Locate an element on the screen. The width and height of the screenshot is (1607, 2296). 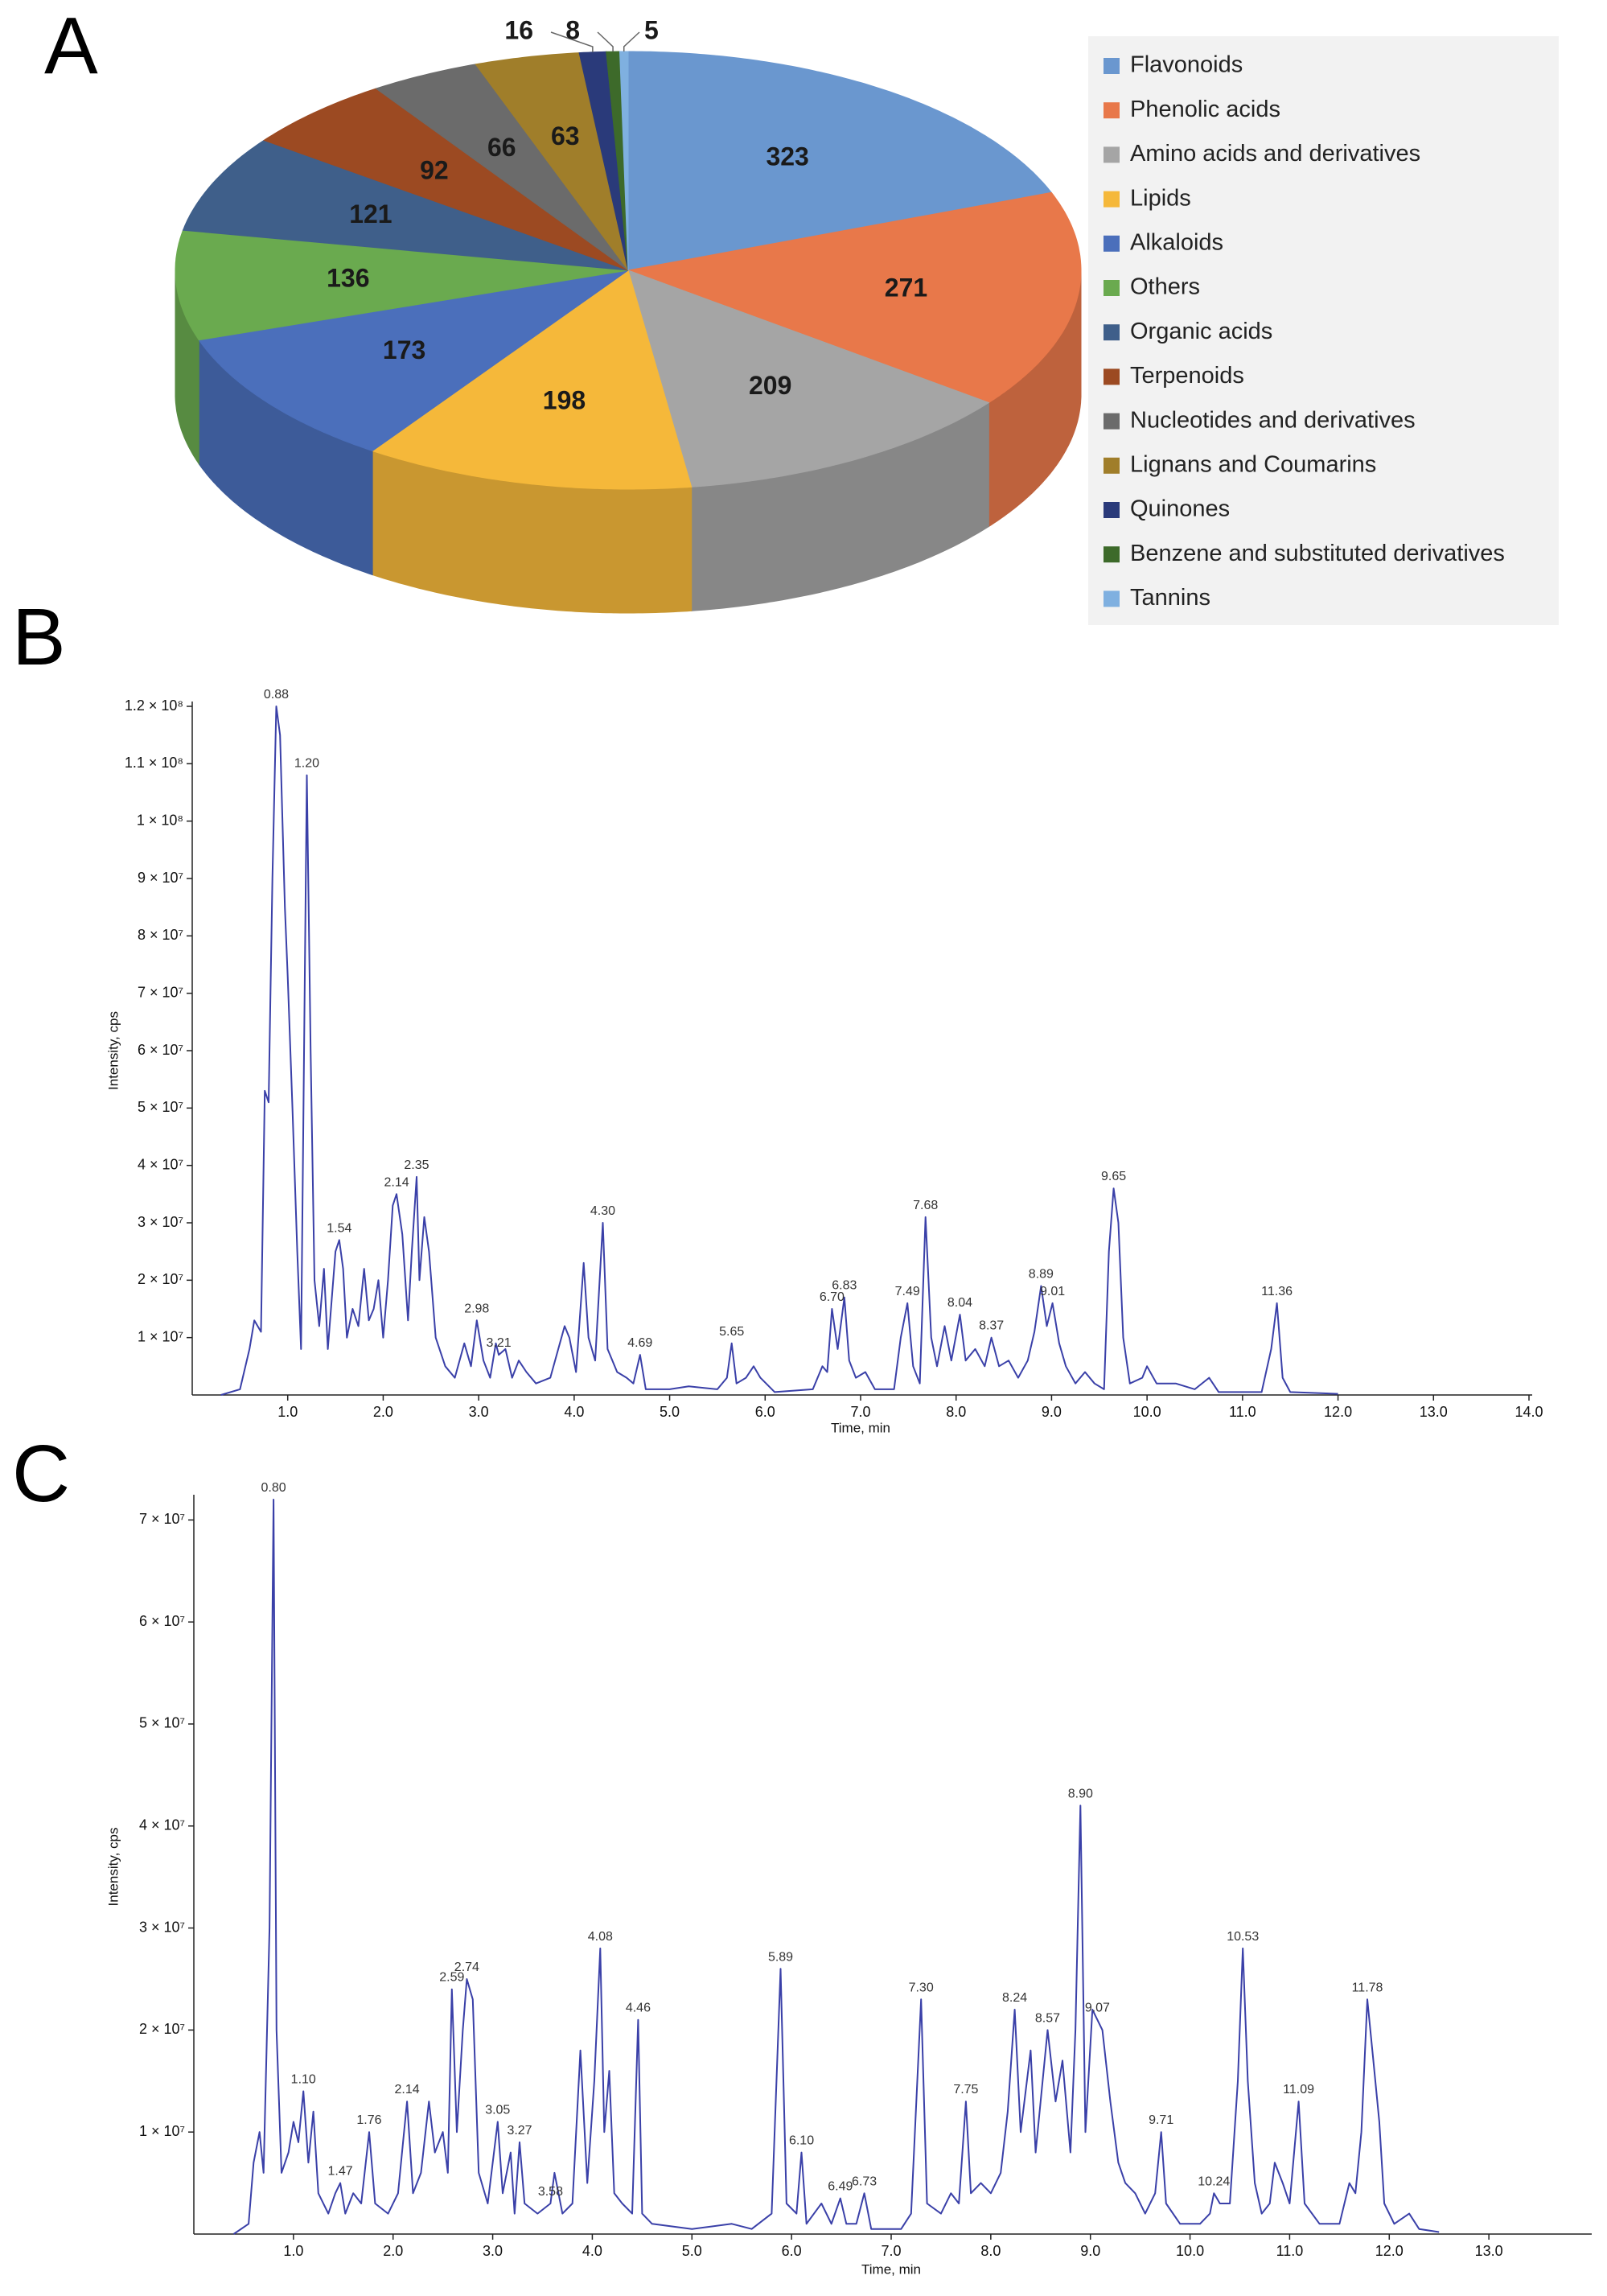
peak-label: 1.54 is located at coordinates (339, 1228).